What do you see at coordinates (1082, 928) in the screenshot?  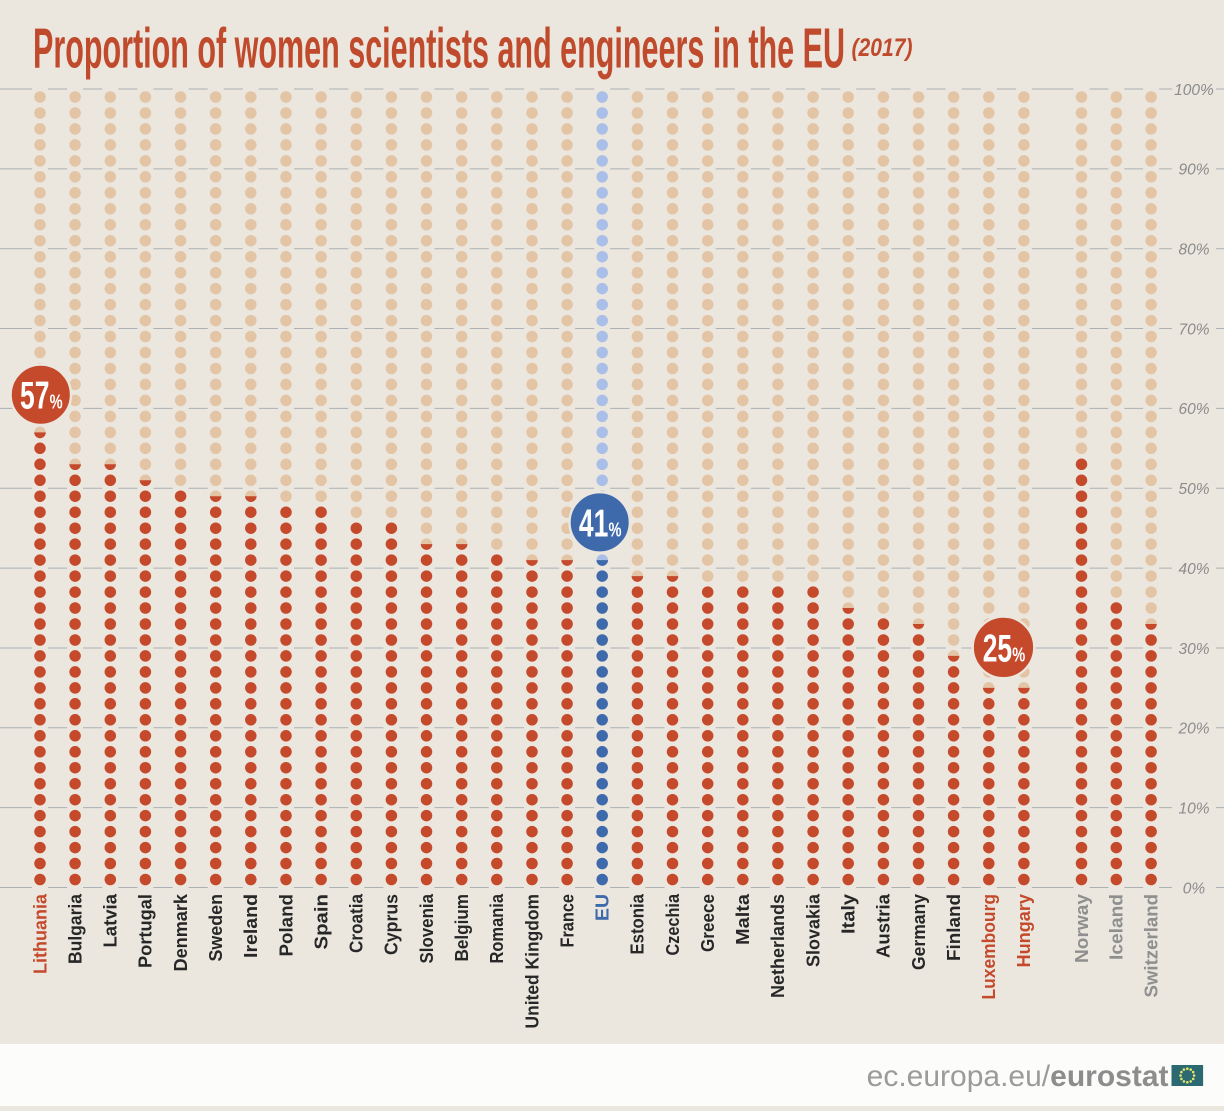 I see `svg-text: Norway` at bounding box center [1082, 928].